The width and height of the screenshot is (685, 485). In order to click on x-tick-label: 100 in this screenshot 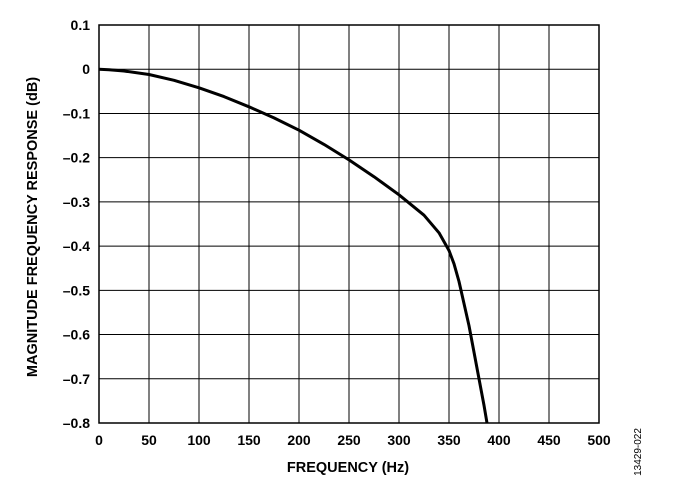, I will do `click(199, 440)`.